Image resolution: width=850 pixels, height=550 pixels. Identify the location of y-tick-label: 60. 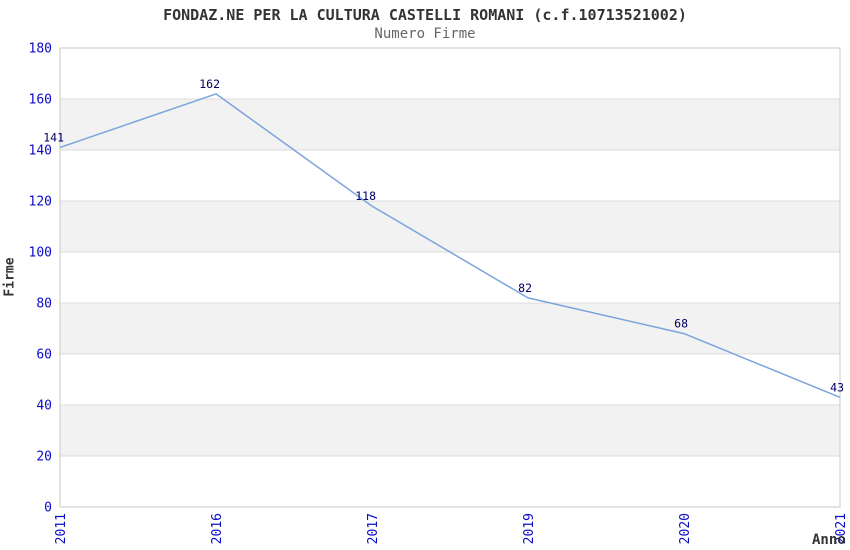
(44, 355).